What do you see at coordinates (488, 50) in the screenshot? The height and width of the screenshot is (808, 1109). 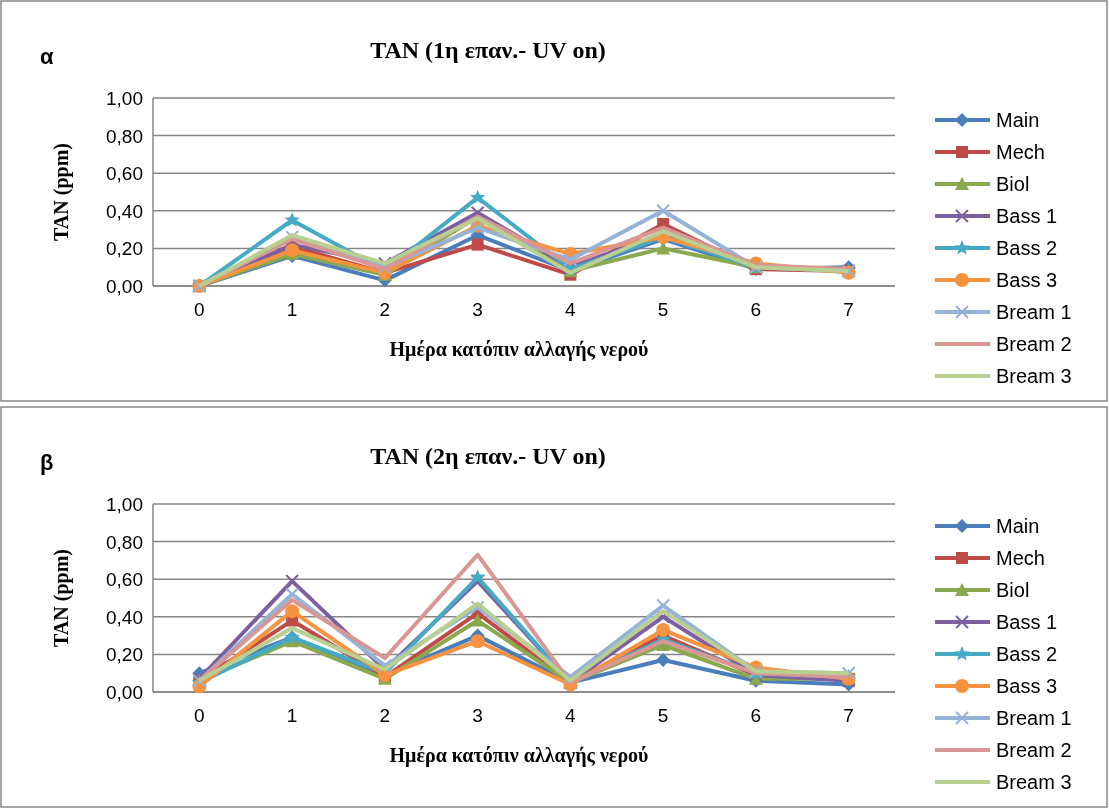 I see `chart-title: TAN (1η επαν.- UV on)` at bounding box center [488, 50].